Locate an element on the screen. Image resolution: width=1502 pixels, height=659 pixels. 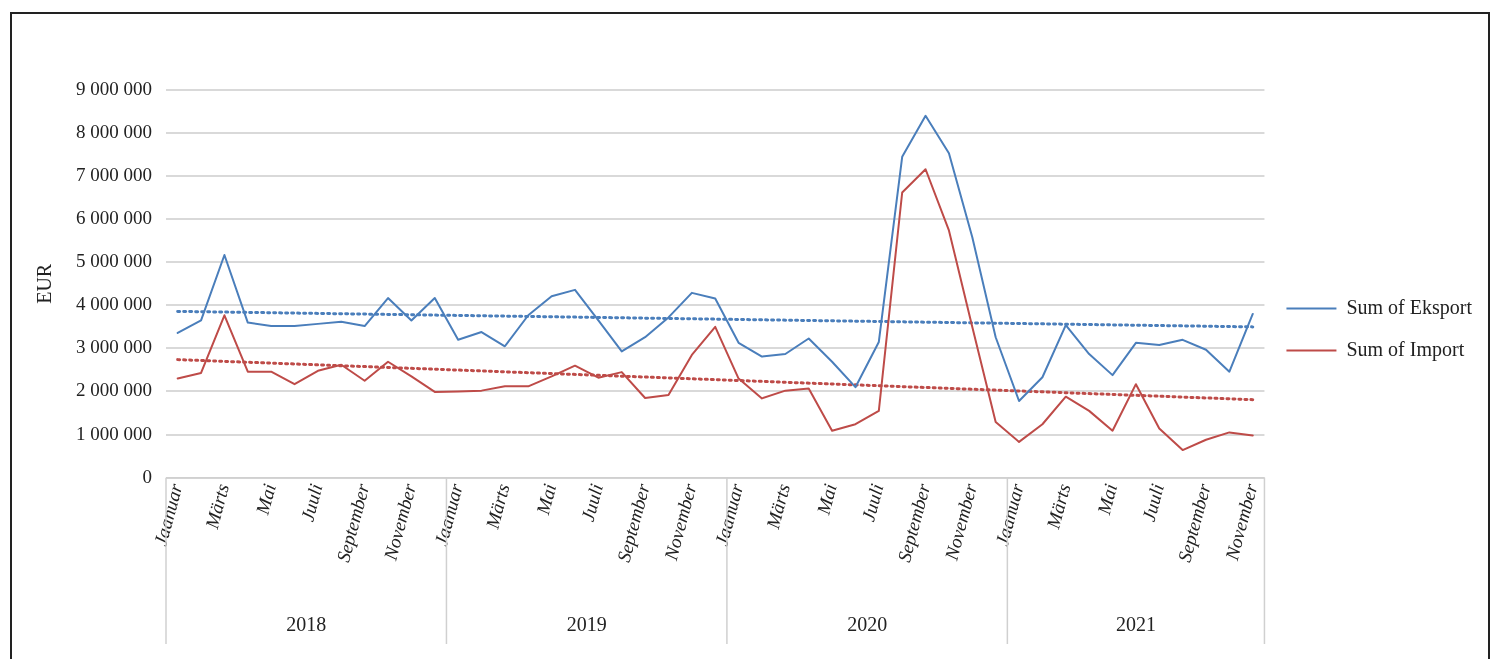
y-tick-label: 7 000 000 is located at coordinates (114, 175).